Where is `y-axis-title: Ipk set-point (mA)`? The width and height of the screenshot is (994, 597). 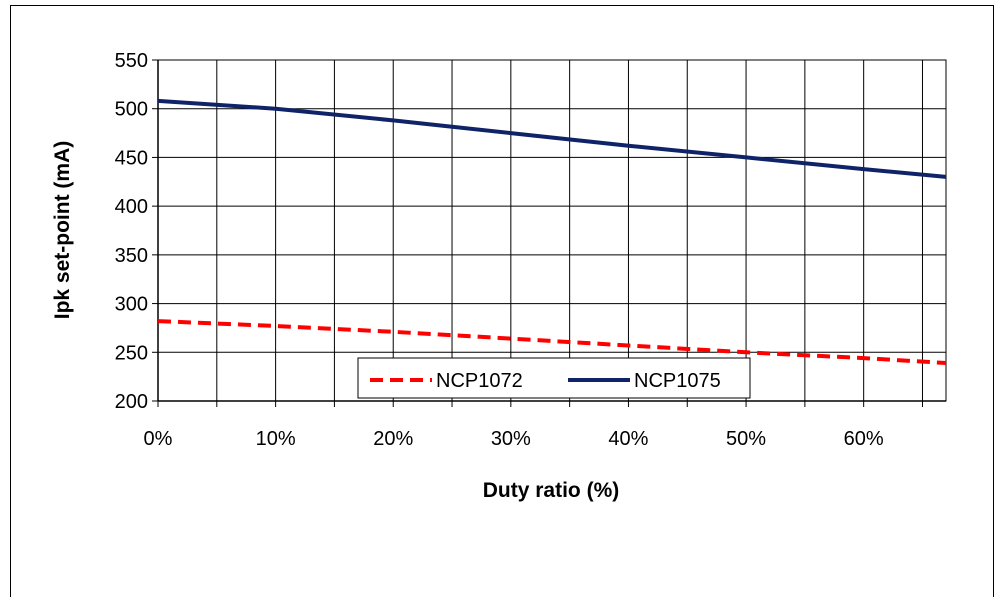
y-axis-title: Ipk set-point (mA) is located at coordinates (62, 230).